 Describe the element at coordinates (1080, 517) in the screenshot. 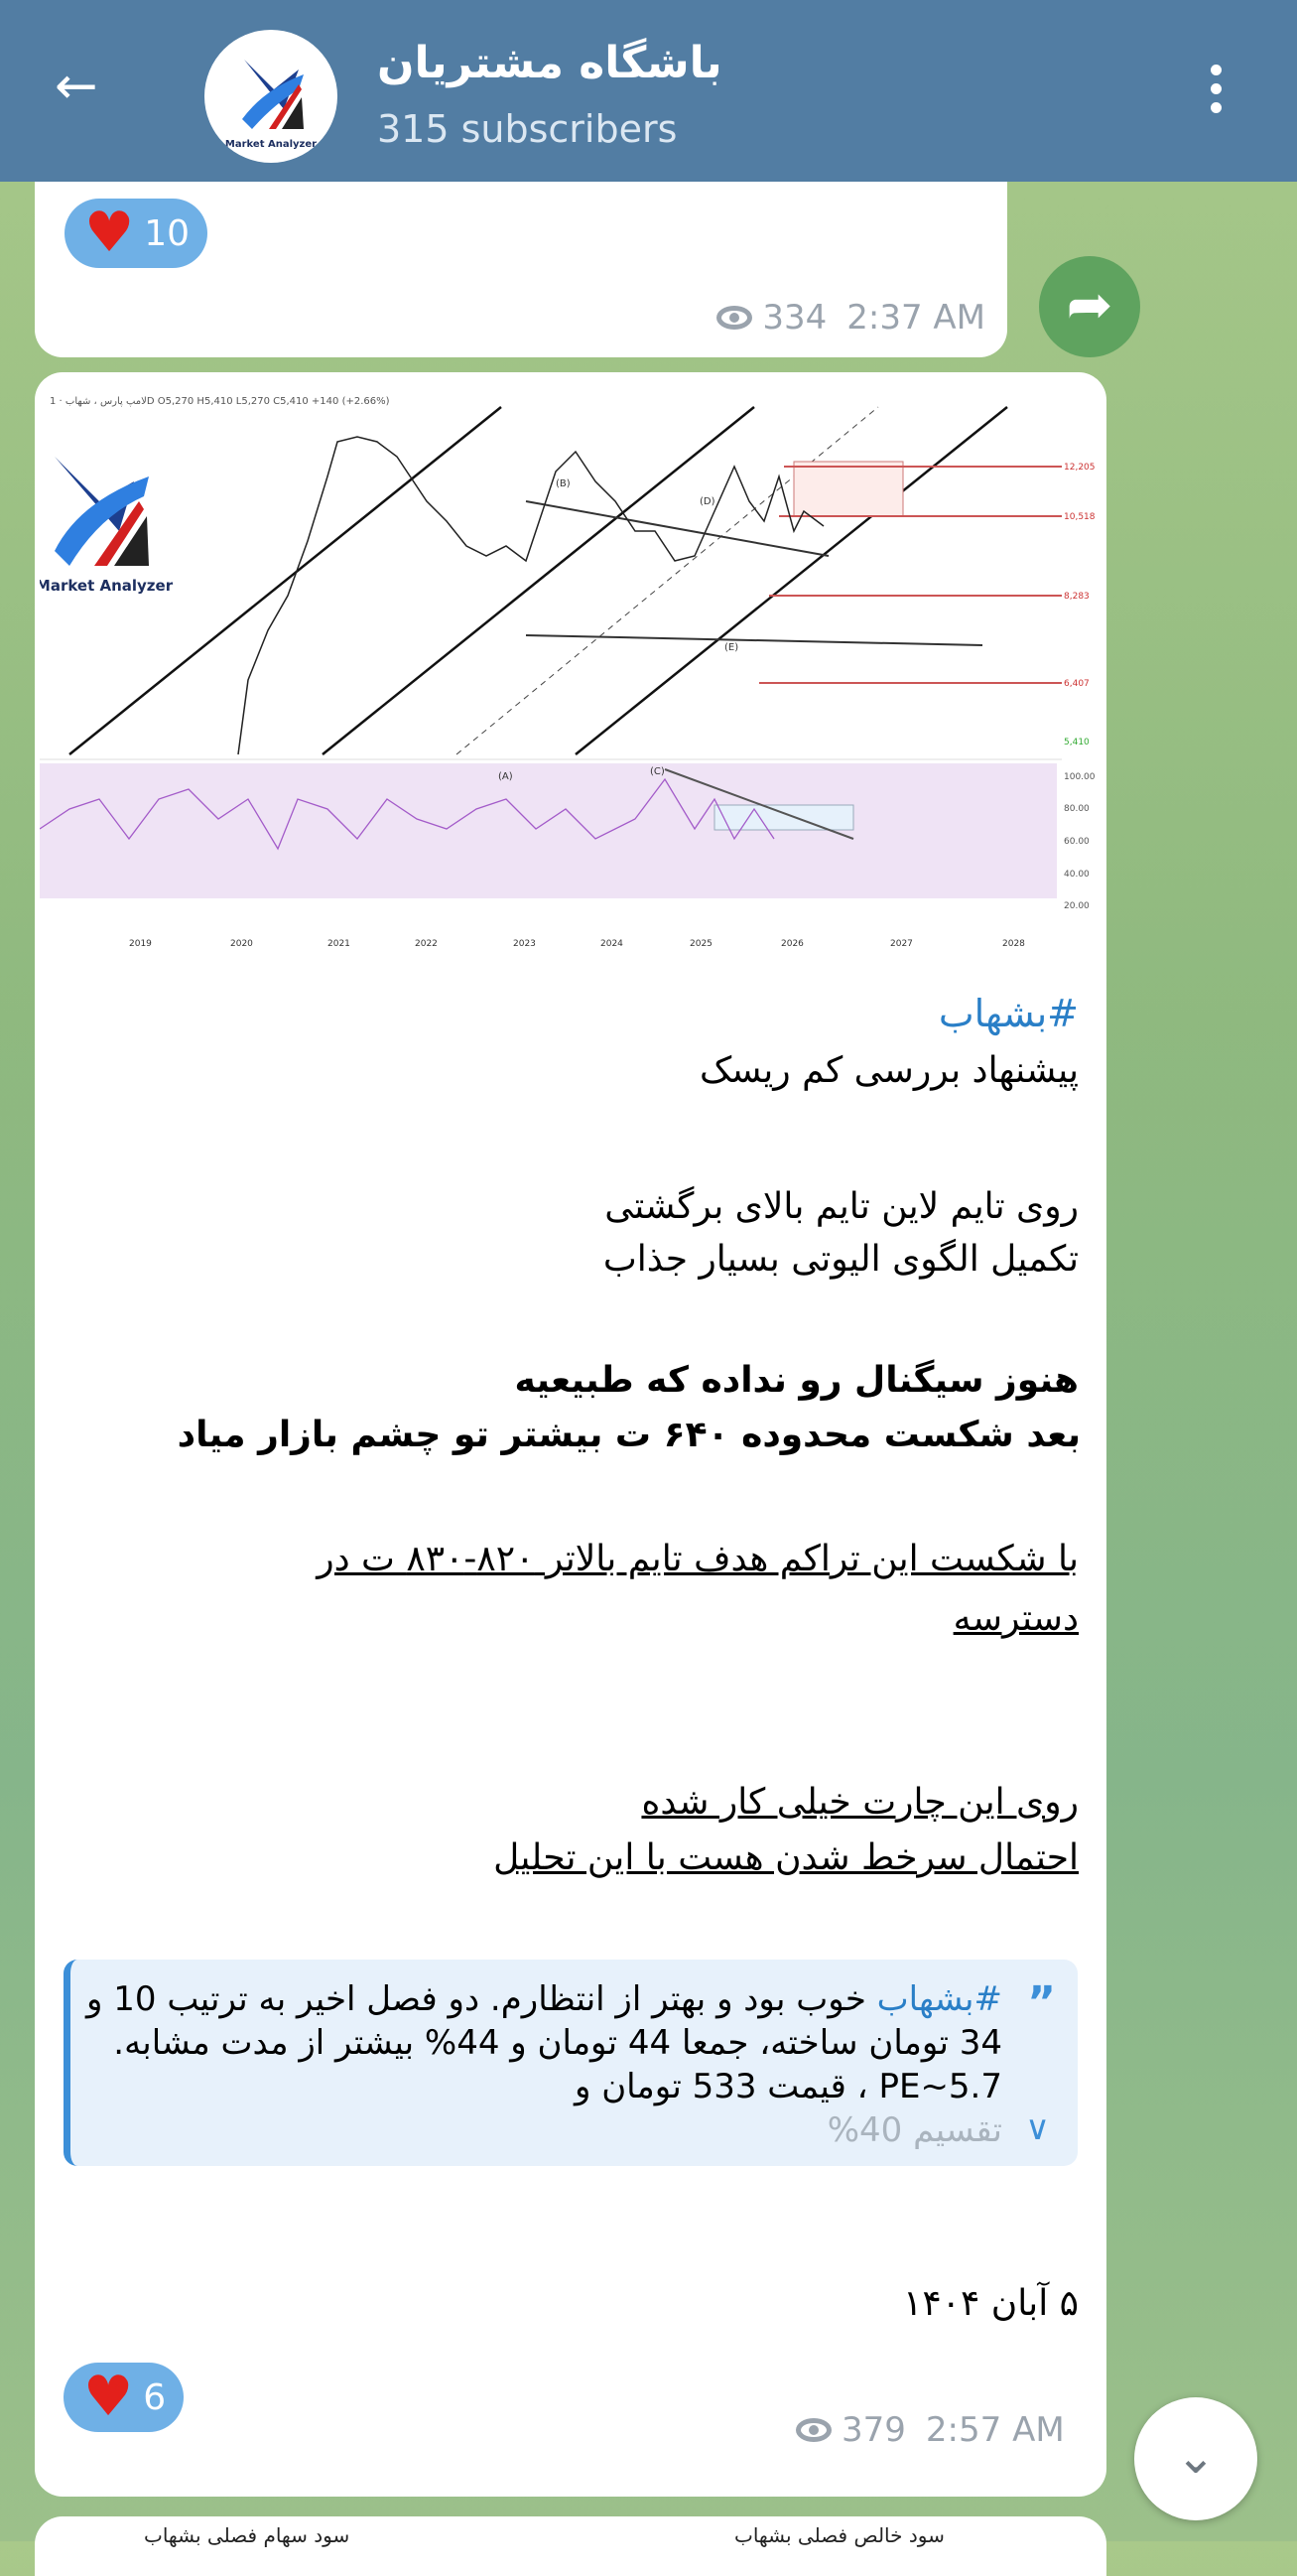

I see `price-level: 10,518` at that location.